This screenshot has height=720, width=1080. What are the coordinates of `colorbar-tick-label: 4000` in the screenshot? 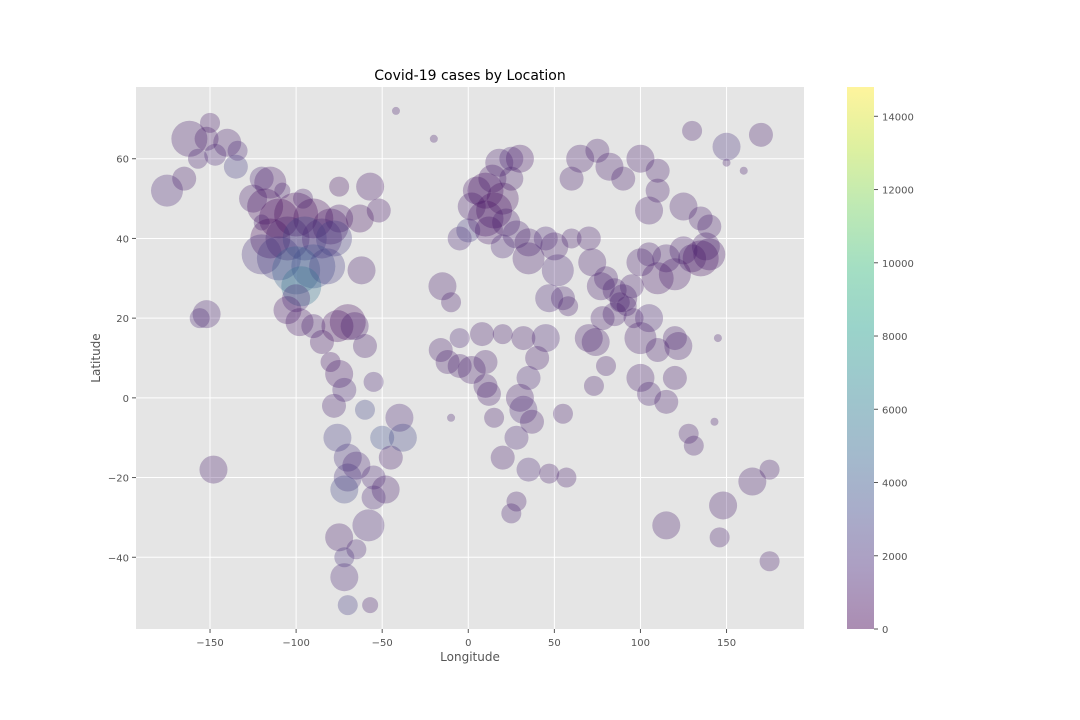 It's located at (894, 484).